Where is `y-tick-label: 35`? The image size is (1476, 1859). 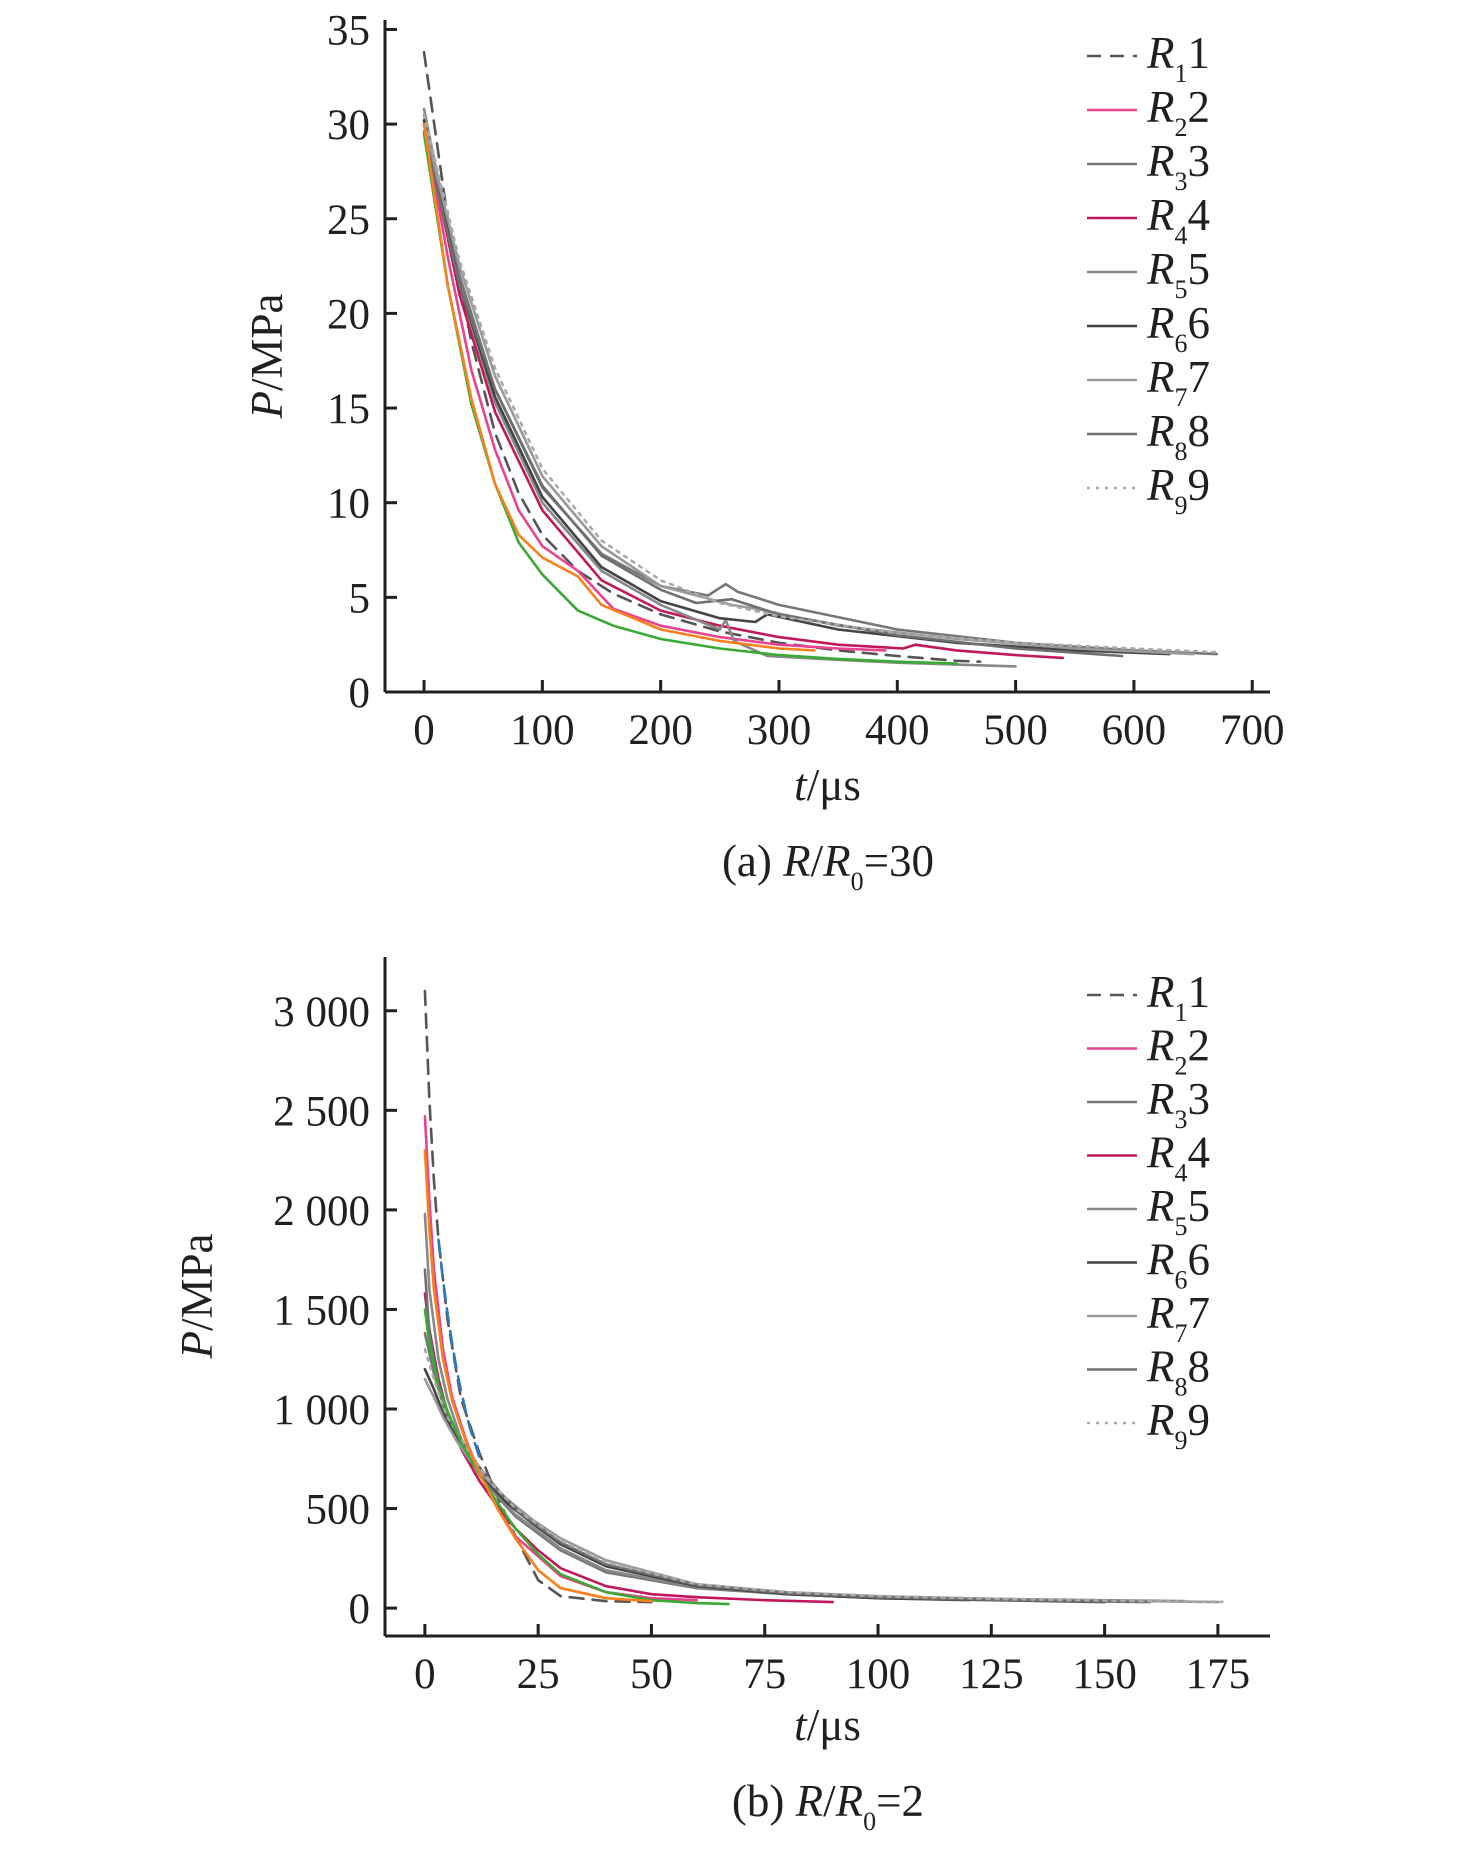
y-tick-label: 35 is located at coordinates (348, 30).